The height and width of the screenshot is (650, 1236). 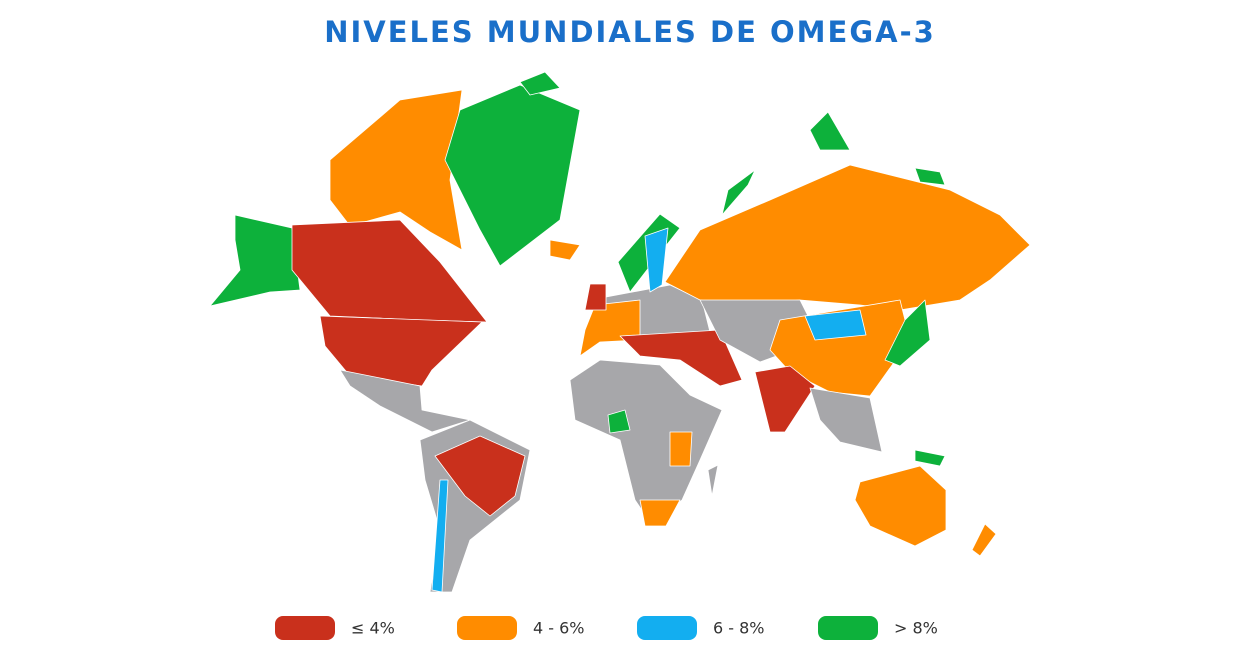 I want to click on alaska, so click(x=255, y=260).